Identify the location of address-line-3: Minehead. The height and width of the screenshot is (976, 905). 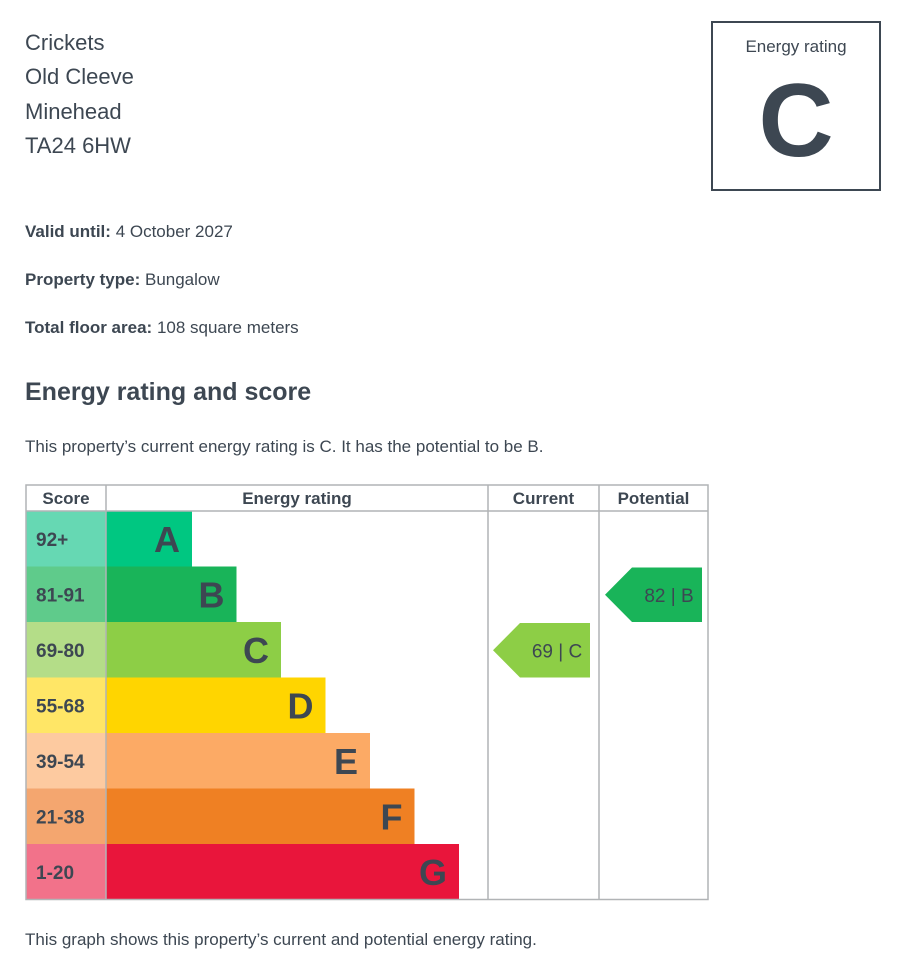
(73, 111).